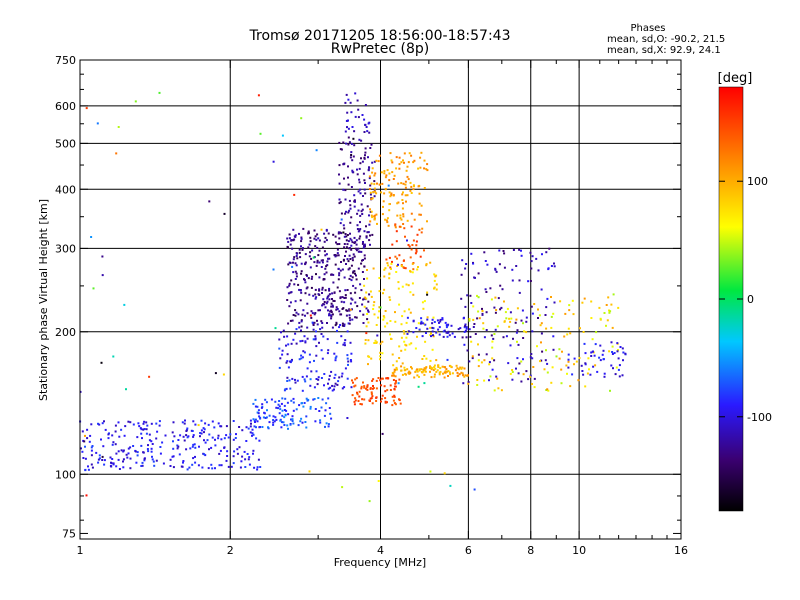  I want to click on y-tick-label: 300, so click(65, 248).